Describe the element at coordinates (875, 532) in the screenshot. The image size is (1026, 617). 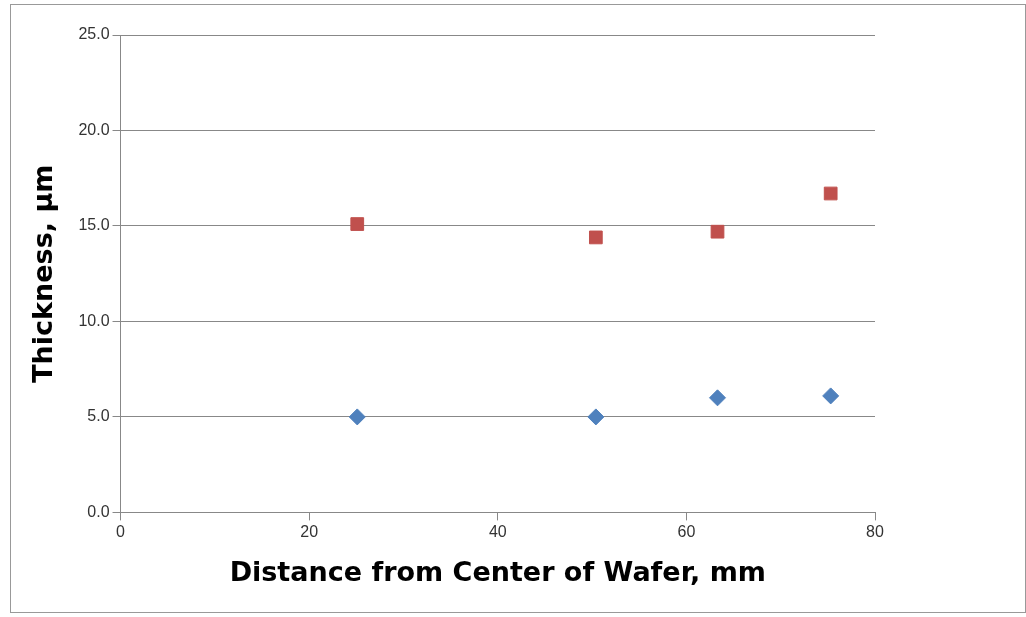
I see `x-tick-label: 80` at that location.